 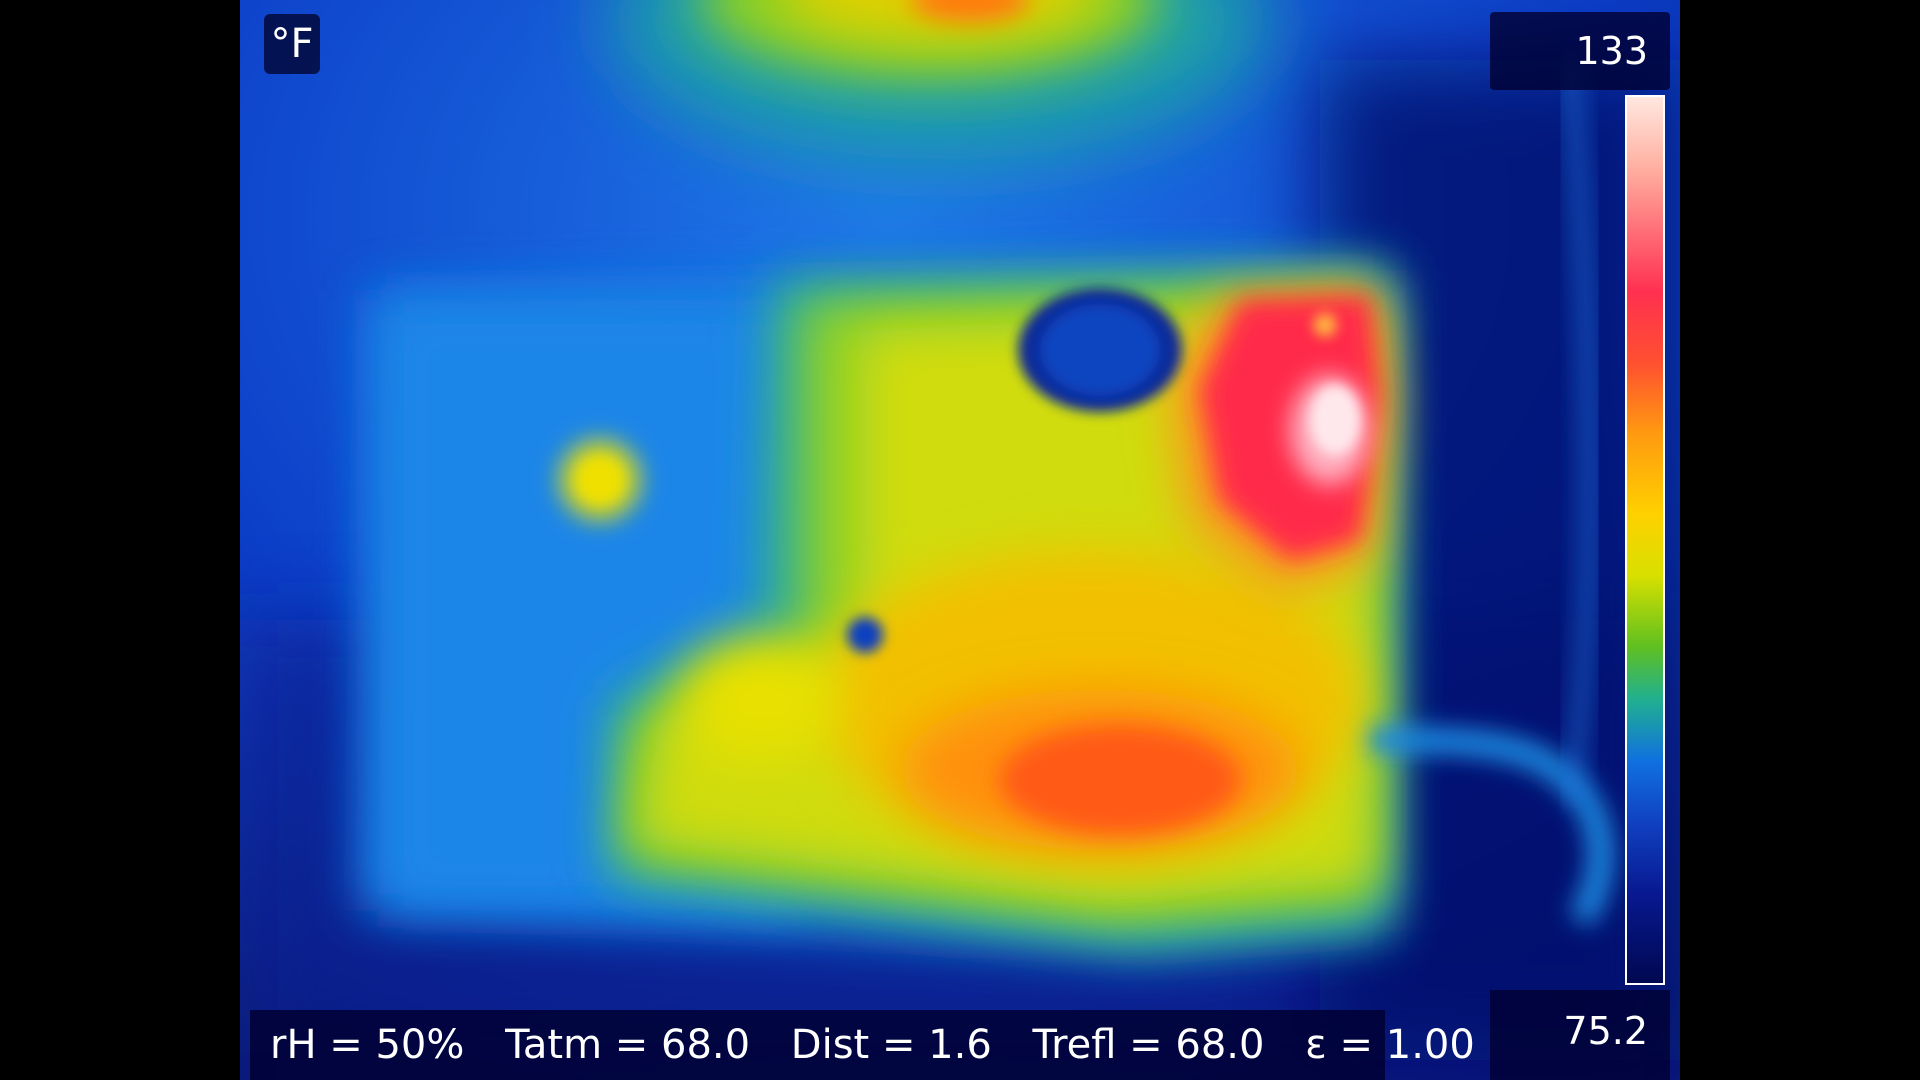 What do you see at coordinates (292, 44) in the screenshot?
I see `temperature-unit-badge: °F` at bounding box center [292, 44].